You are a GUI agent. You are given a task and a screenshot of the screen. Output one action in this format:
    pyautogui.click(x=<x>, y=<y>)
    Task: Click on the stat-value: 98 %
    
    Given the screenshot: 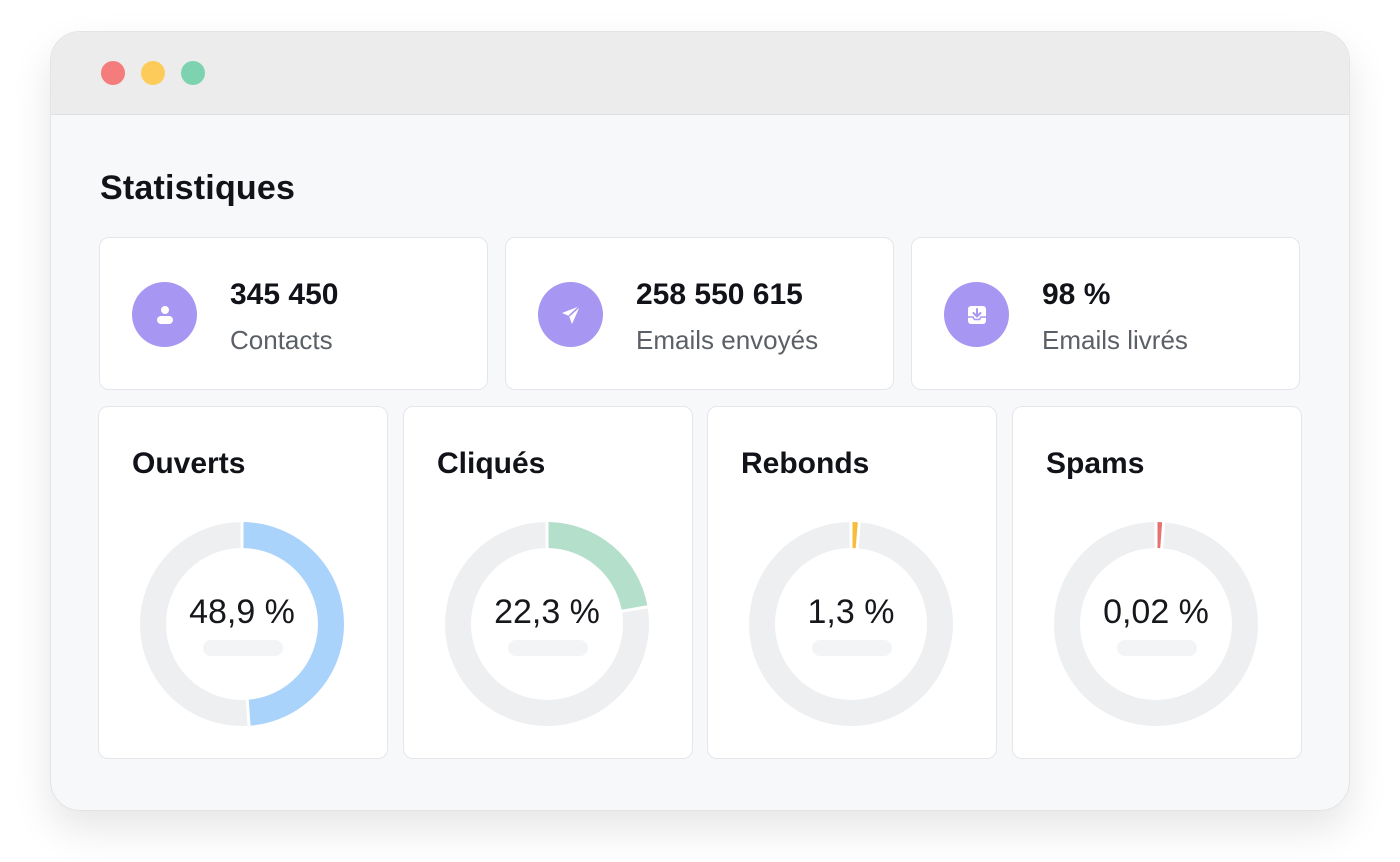 What is the action you would take?
    pyautogui.click(x=1076, y=294)
    